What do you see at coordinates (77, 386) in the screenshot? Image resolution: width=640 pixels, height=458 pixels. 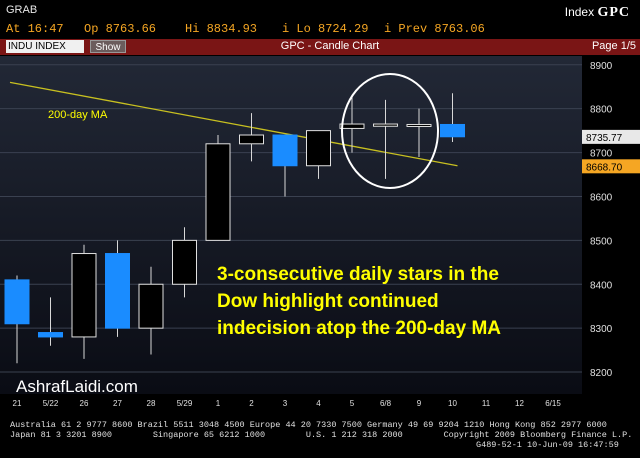 I see `watermark: AshrafLaidi.com` at bounding box center [77, 386].